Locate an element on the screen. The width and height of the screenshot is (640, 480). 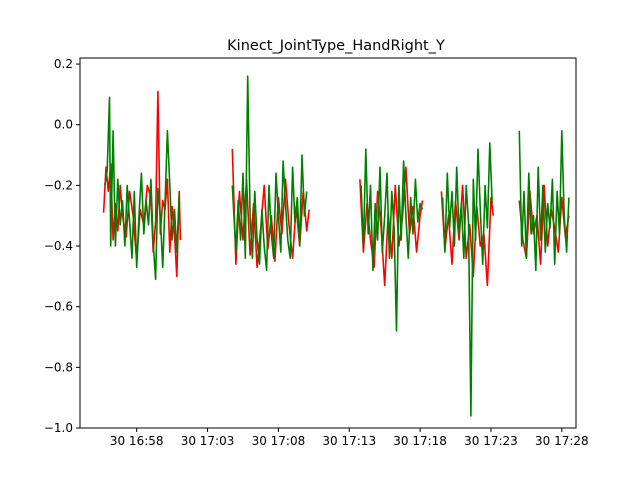
y-tick-label: −1.0 is located at coordinates (58, 428).